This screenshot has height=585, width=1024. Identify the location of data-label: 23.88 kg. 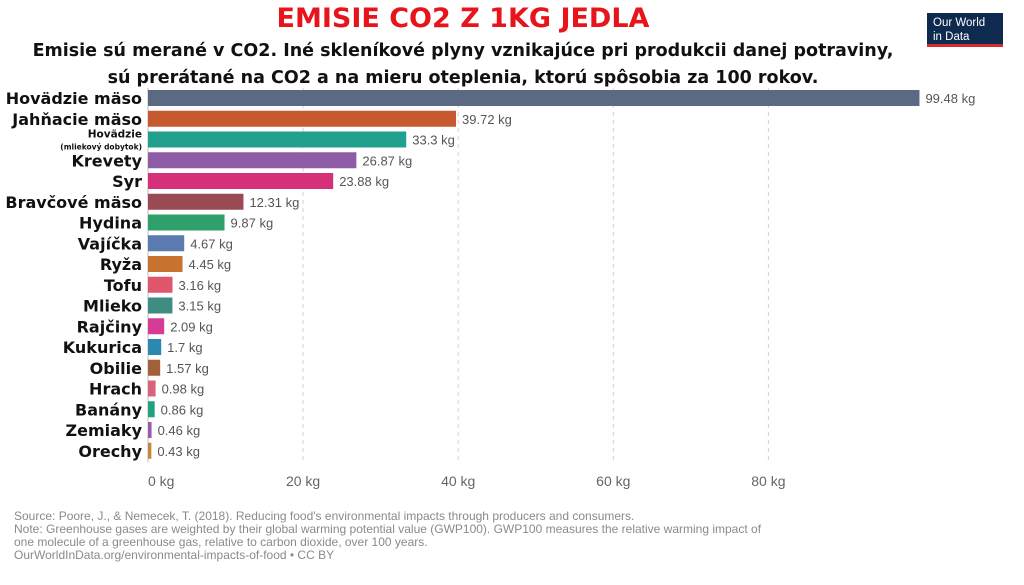
(364, 181).